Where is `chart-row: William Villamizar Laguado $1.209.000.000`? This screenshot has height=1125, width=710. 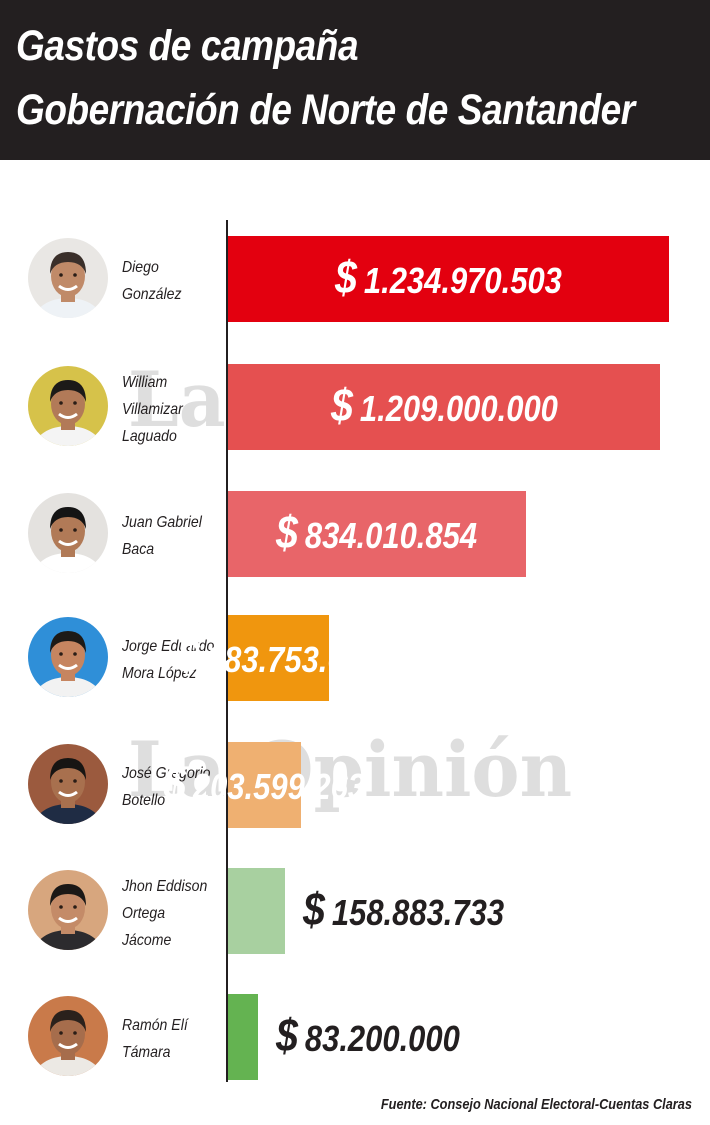 chart-row: William Villamizar Laguado $1.209.000.000 is located at coordinates (355, 409).